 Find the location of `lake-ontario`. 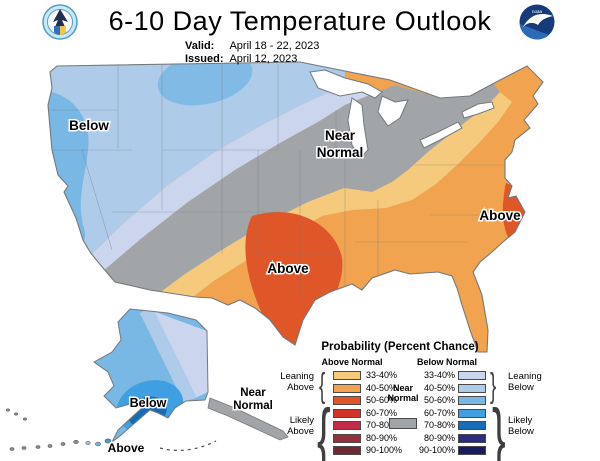

lake-ontario is located at coordinates (478, 110).